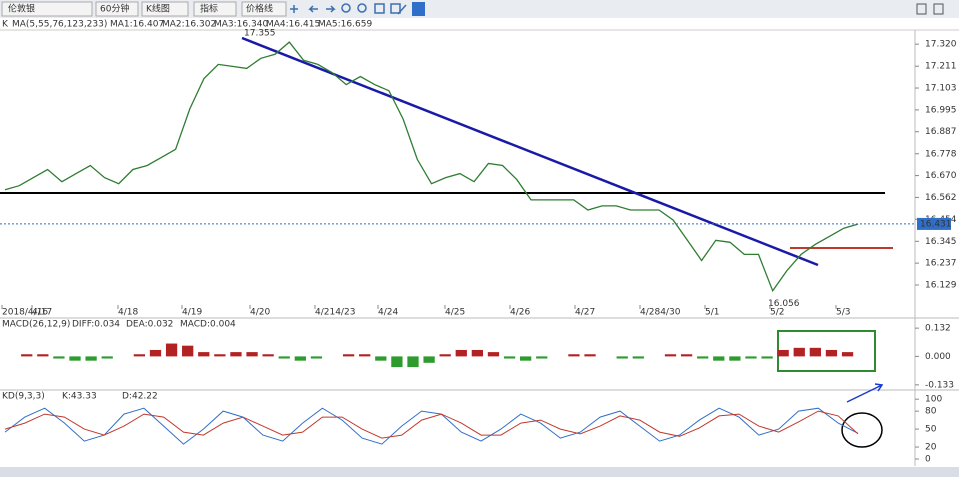  I want to click on panel-label: KD(9,3,3), so click(23, 397).